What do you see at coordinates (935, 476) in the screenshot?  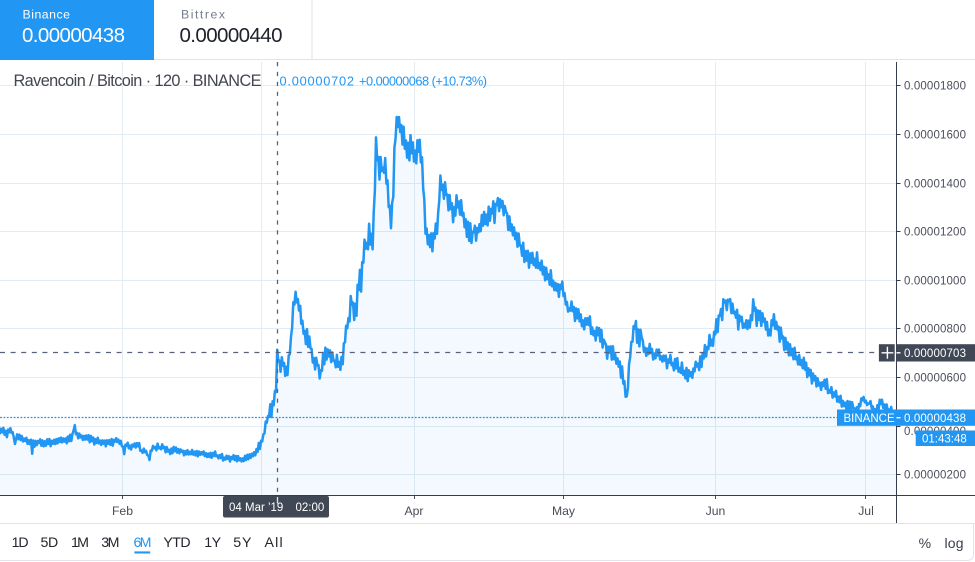 I see `svg-text: 0.00000200` at bounding box center [935, 476].